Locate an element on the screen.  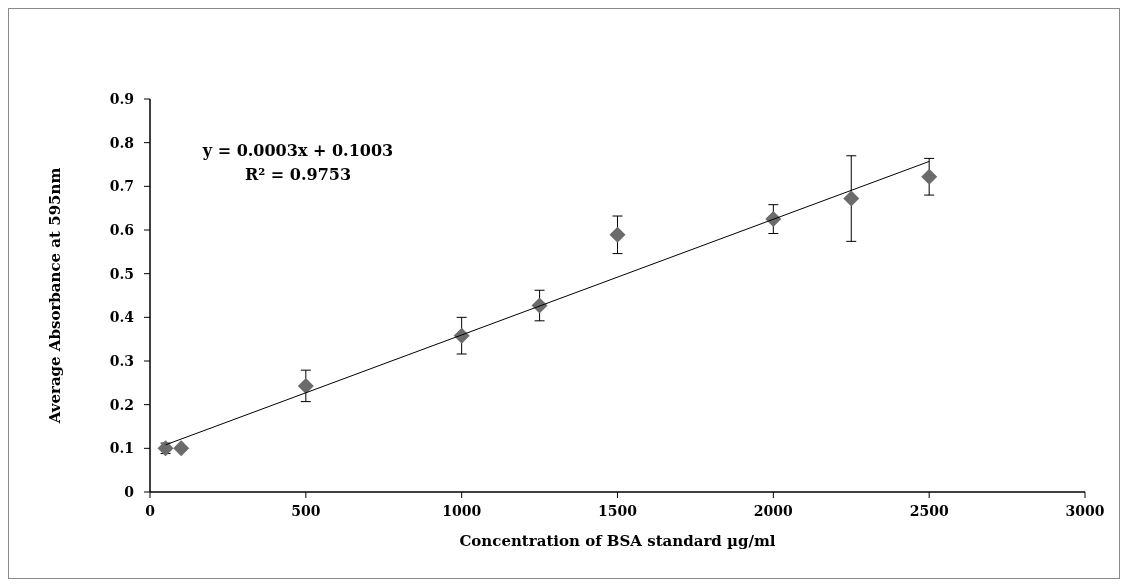
y-tick-label: 0.2 is located at coordinates (121, 404).